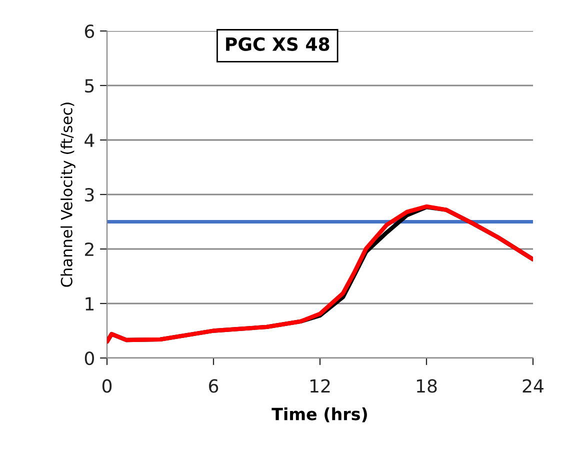  Describe the element at coordinates (320, 386) in the screenshot. I see `x-tick-label: 12` at that location.